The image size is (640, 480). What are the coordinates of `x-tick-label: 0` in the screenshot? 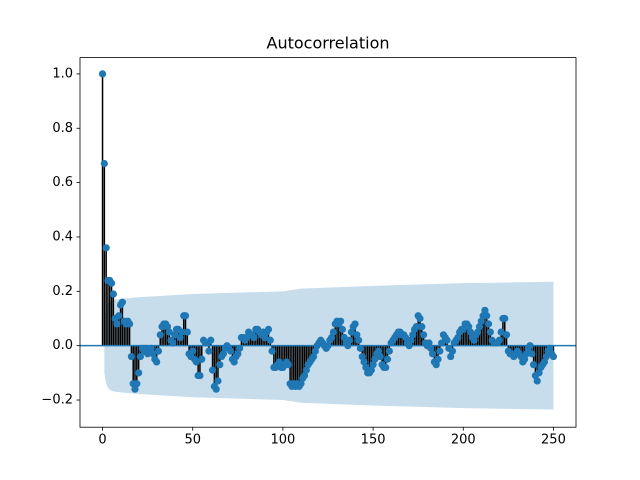 It's located at (102, 440).